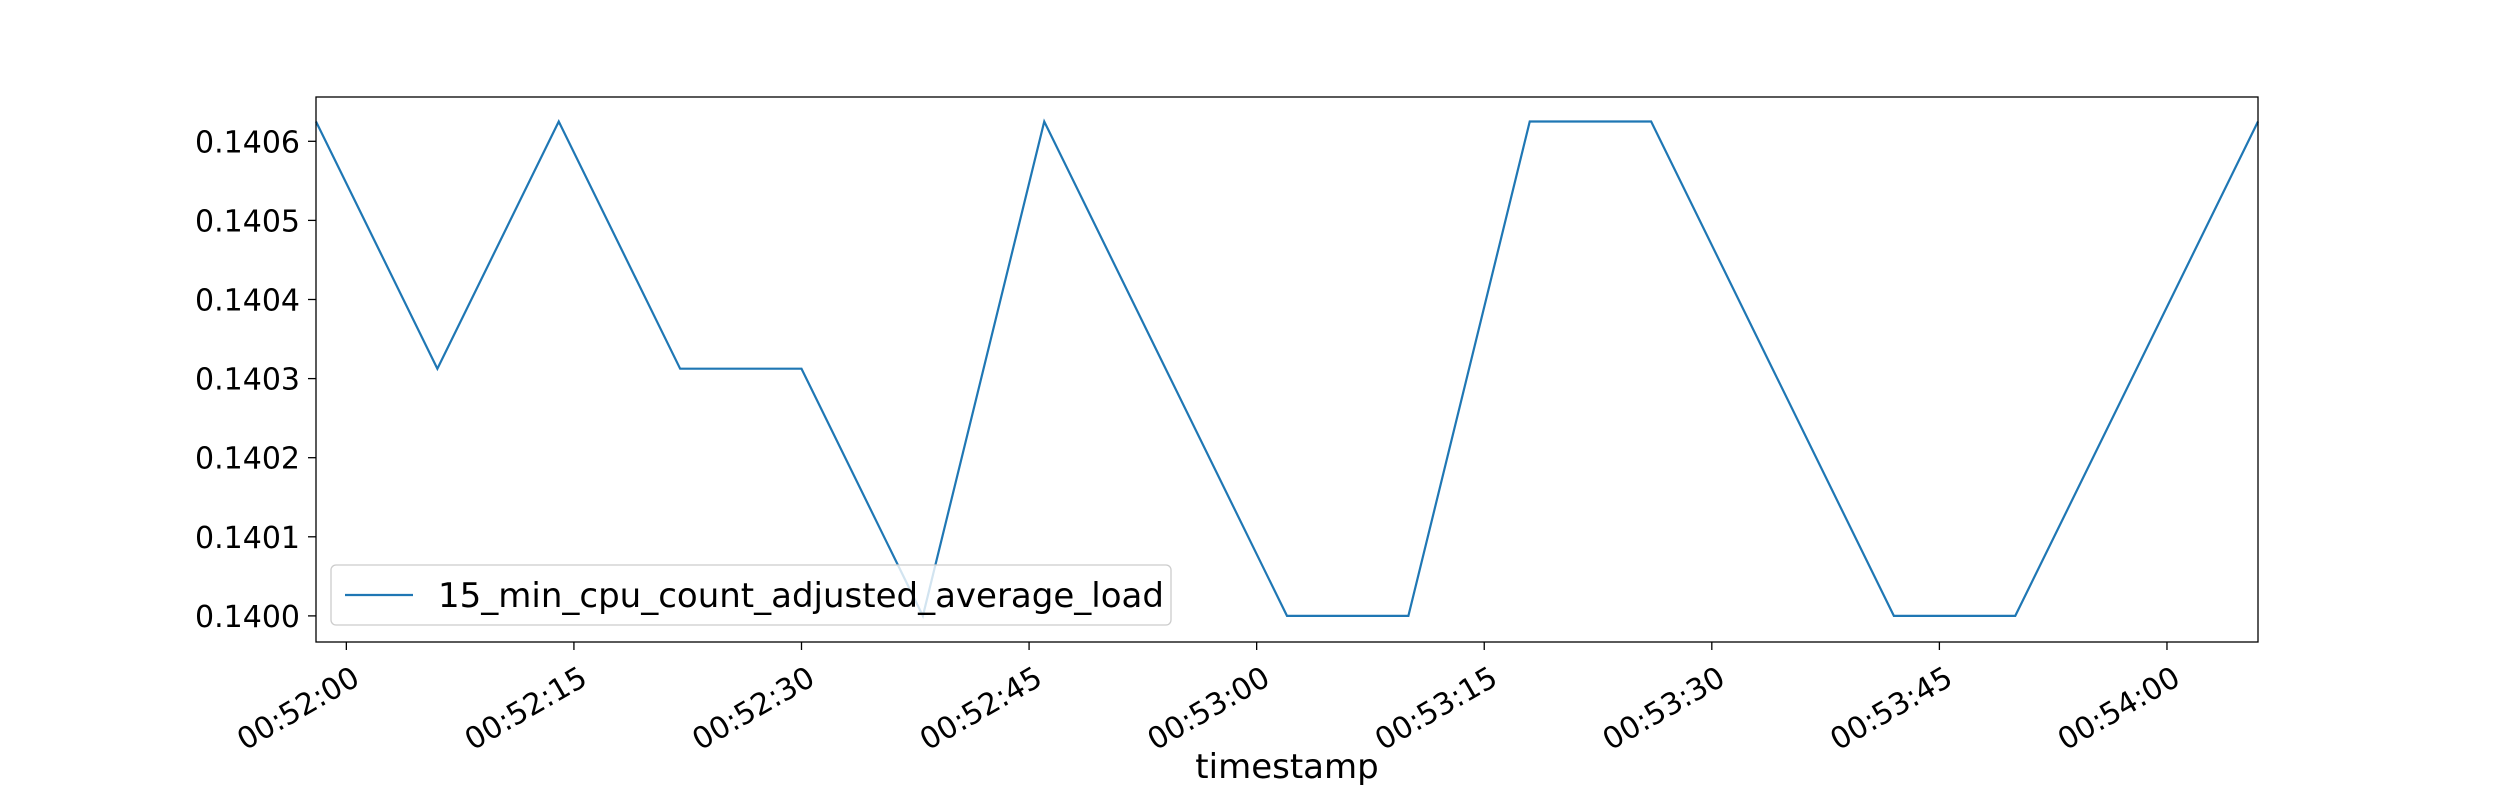  Describe the element at coordinates (1286, 767) in the screenshot. I see `x-axis-label: timestamp` at that location.